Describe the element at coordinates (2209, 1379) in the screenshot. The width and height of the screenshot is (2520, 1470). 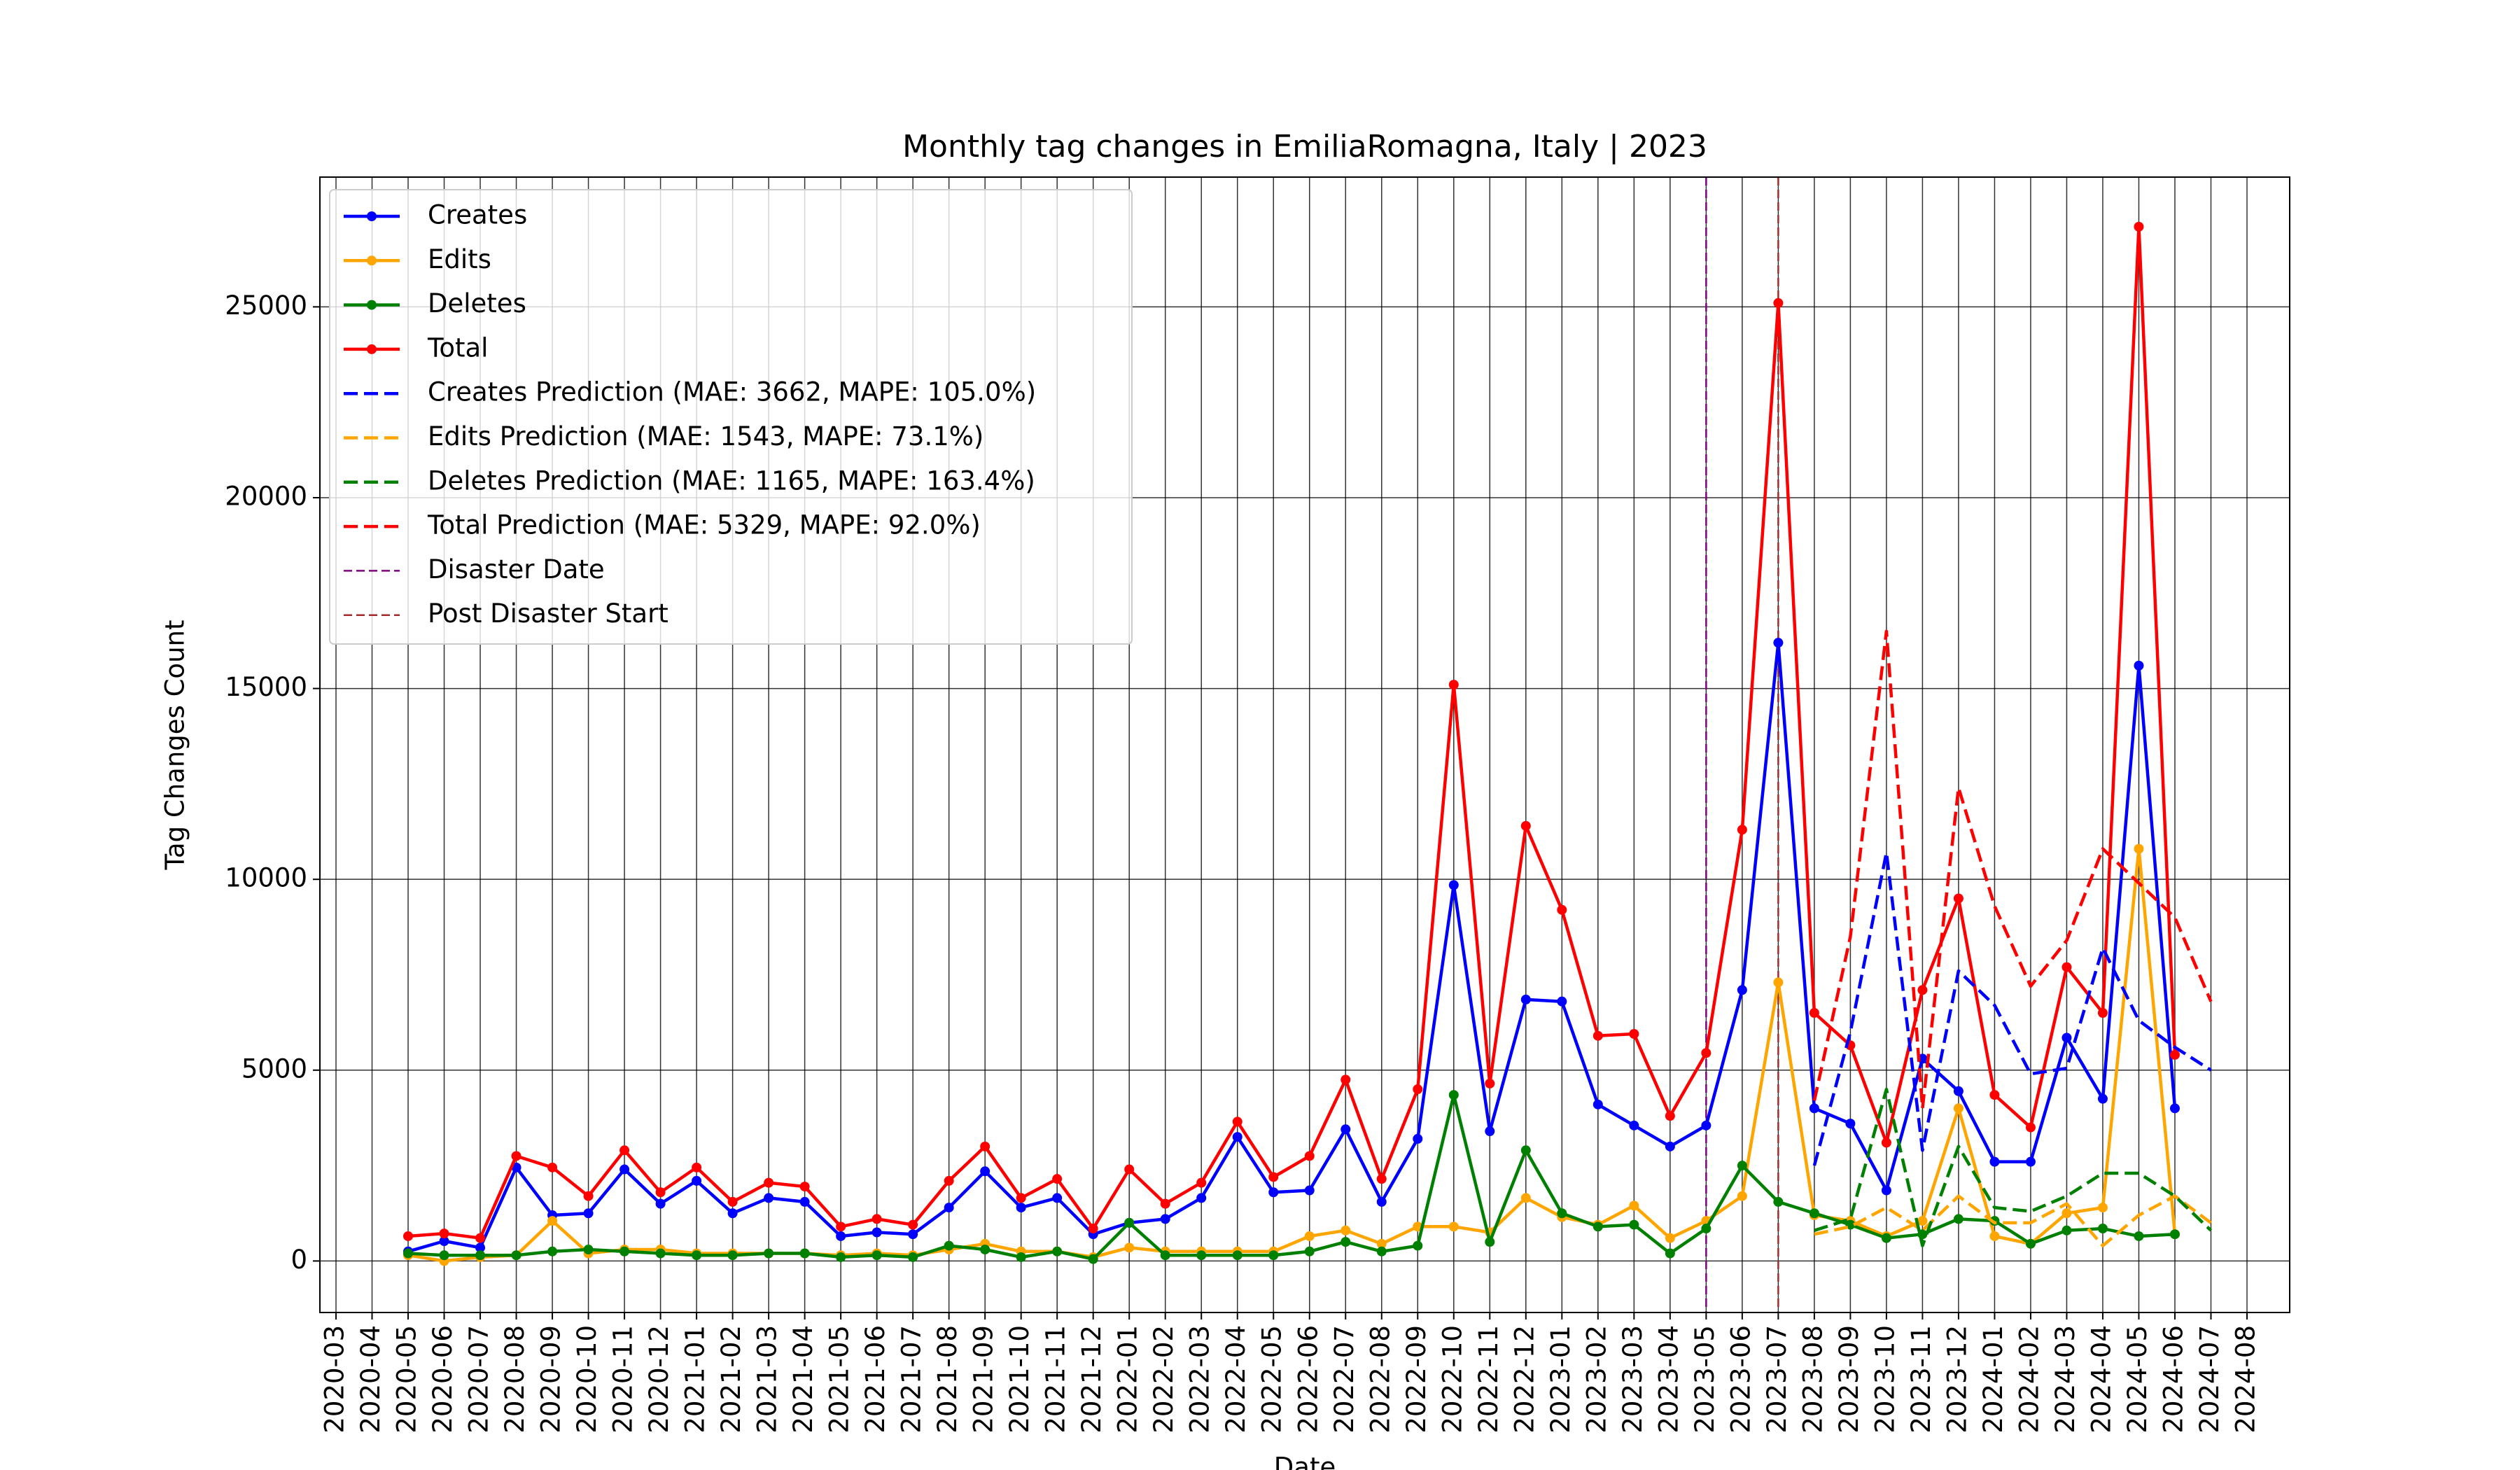
I see `x-tick-label: 2024-07` at that location.